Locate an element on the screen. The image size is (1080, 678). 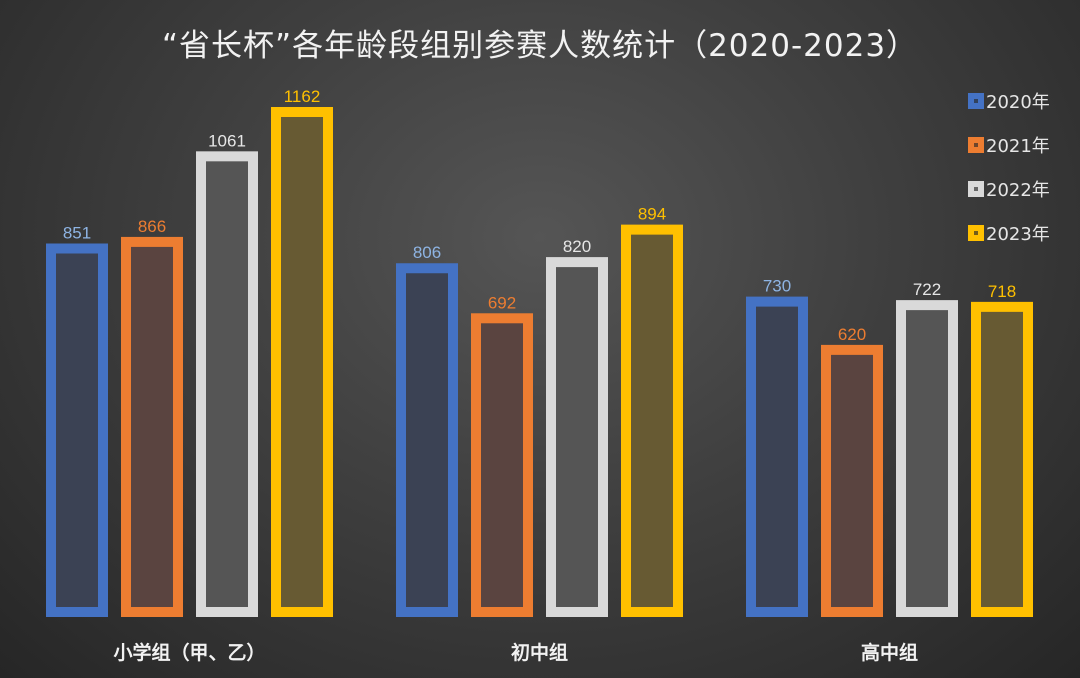
bar-2020年-1 is located at coordinates (427, 440).